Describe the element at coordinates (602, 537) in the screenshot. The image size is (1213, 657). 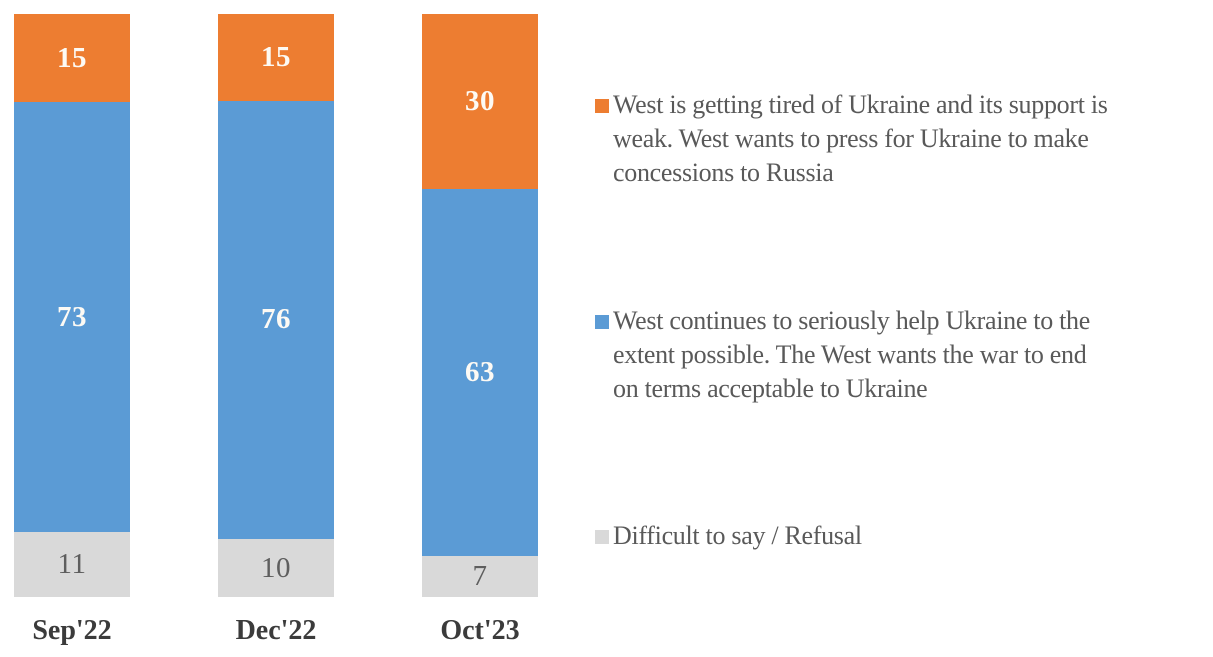
I see `legend-swatch-gray` at that location.